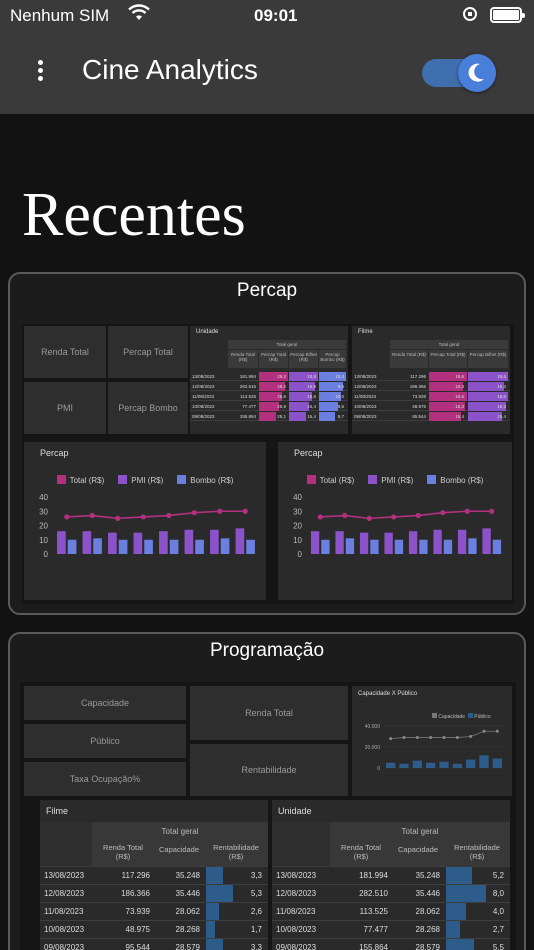 This screenshot has height=950, width=534. Describe the element at coordinates (187, 875) in the screenshot. I see `cell-value: 35.248` at that location.